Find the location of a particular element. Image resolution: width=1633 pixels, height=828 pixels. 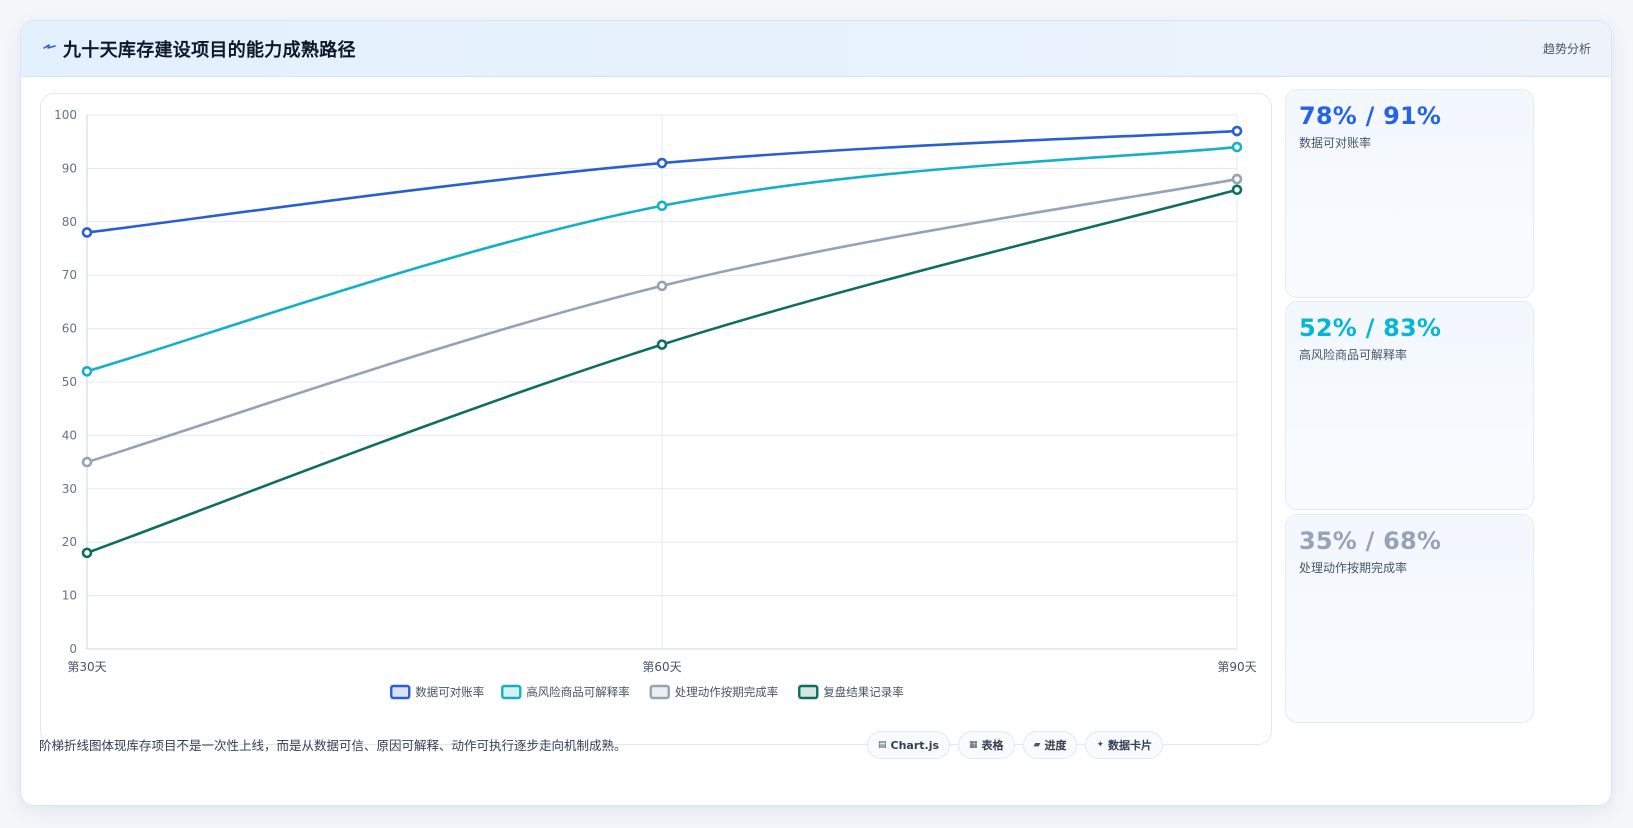

kpi-label: 数据可对账率 is located at coordinates (1335, 143).